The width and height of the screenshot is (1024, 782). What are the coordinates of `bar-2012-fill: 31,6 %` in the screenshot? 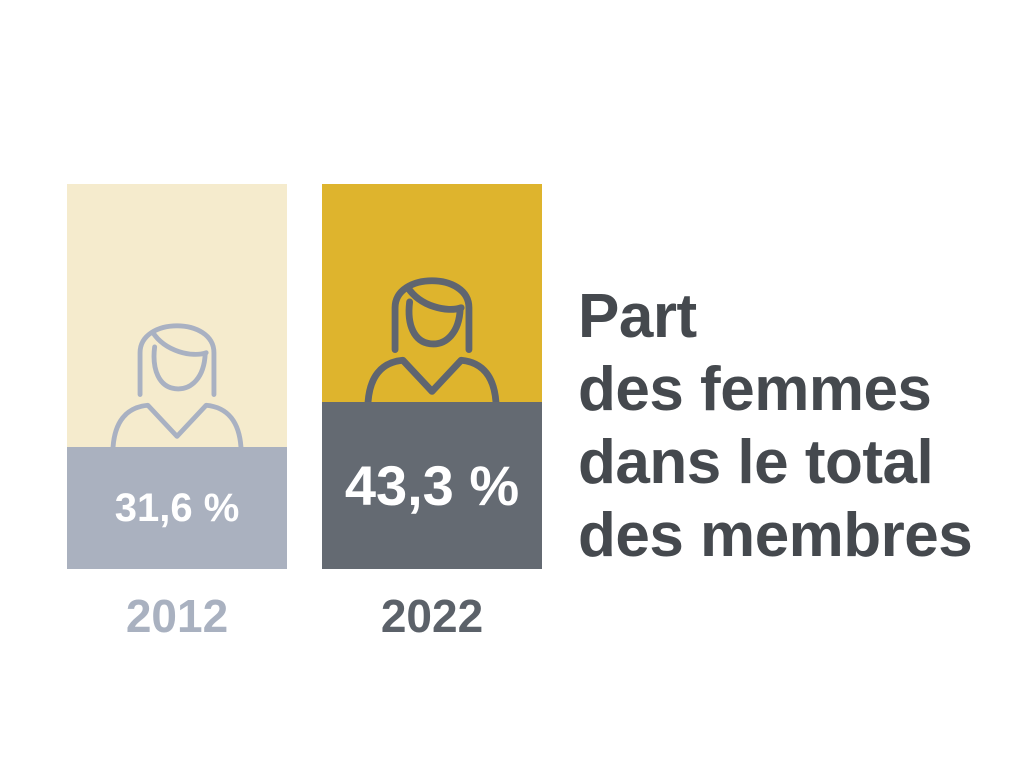 It's located at (177, 508).